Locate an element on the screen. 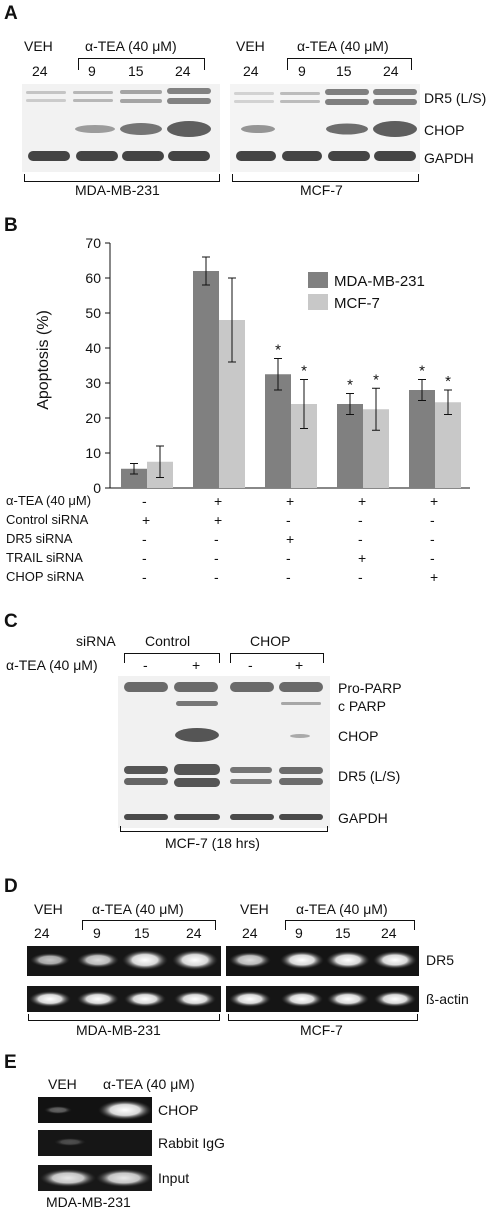  band-e-chop: CHOP is located at coordinates (178, 1110).